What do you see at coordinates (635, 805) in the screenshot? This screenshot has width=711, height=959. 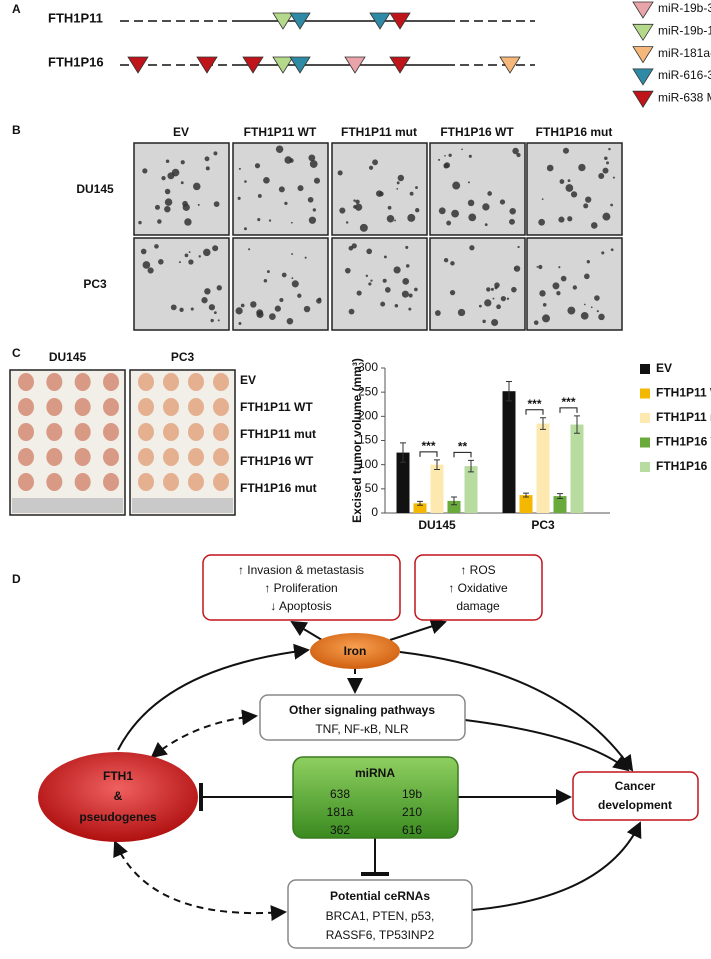 I see `node-text: development` at bounding box center [635, 805].